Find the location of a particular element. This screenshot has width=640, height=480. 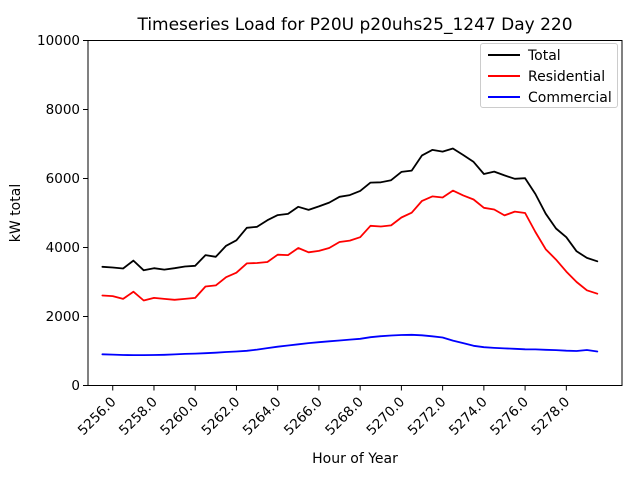

y-tick-label: 8000 is located at coordinates (63, 110).